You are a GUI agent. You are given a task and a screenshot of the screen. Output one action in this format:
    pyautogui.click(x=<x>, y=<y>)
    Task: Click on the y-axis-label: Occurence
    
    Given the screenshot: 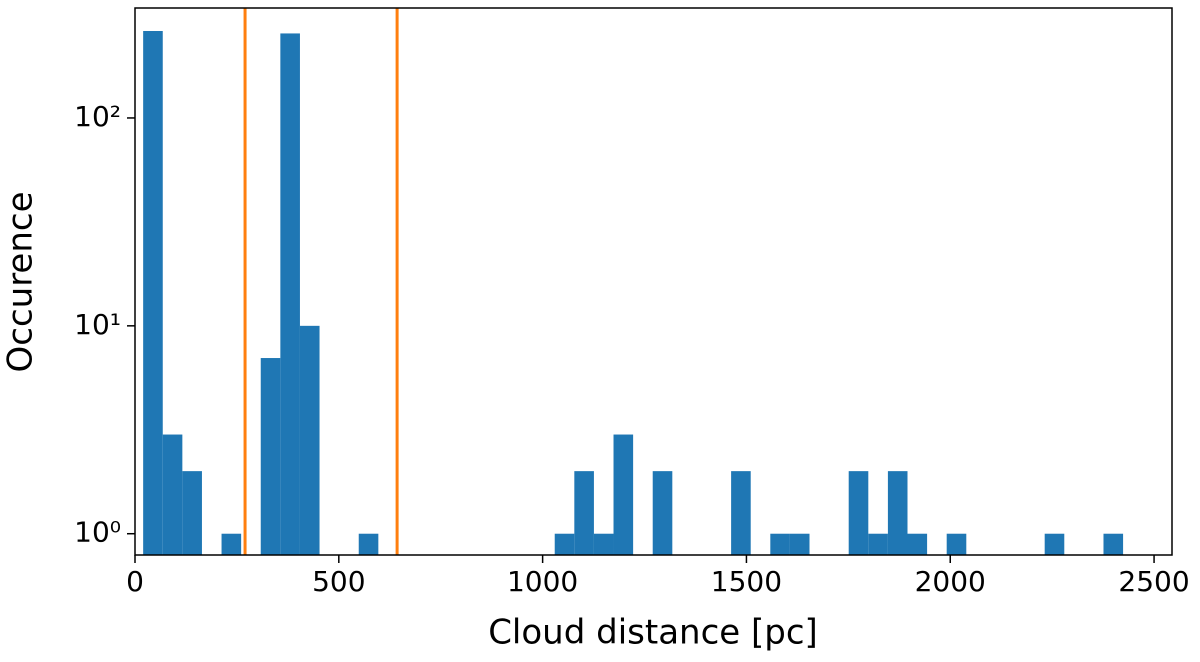 What is the action you would take?
    pyautogui.click(x=21, y=281)
    